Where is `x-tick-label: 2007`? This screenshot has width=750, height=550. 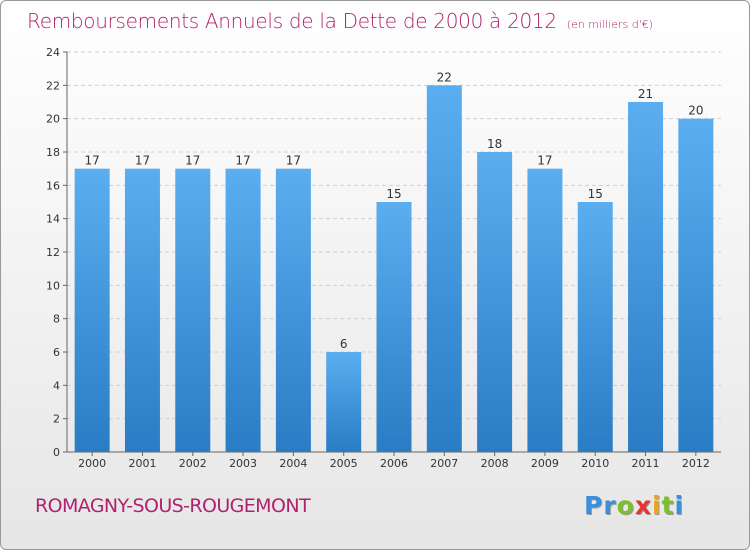
x-tick-label: 2007 is located at coordinates (444, 463).